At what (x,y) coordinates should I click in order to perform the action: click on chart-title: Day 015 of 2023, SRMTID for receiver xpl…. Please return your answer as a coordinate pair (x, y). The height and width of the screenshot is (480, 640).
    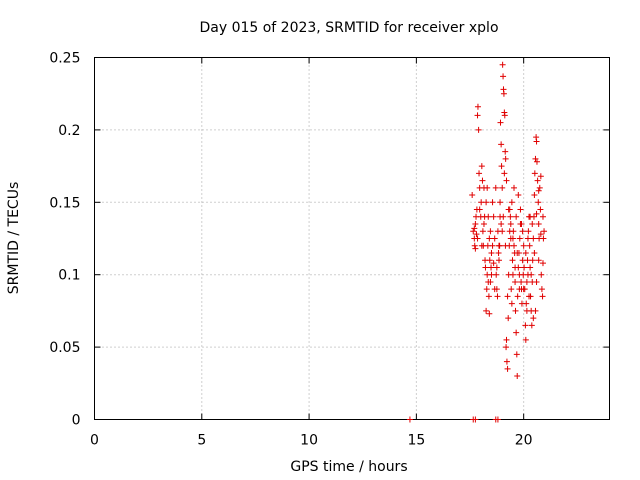
    Looking at the image, I should click on (348, 28).